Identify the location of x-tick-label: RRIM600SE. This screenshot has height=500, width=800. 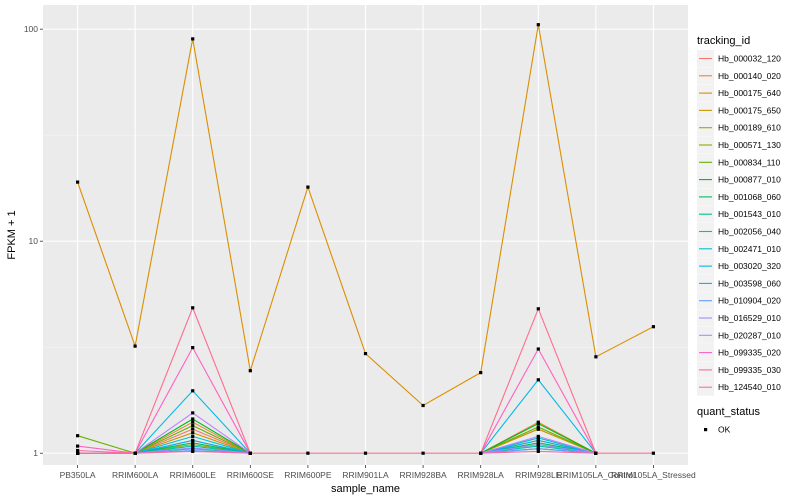
(251, 475).